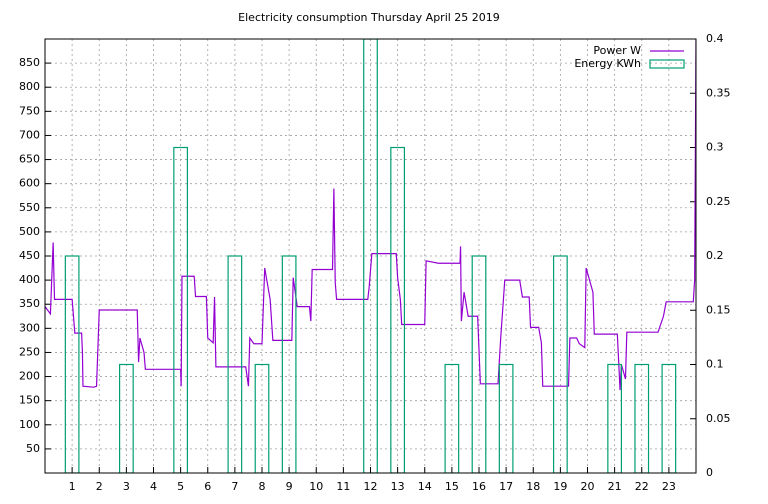 The image size is (768, 504). What do you see at coordinates (718, 309) in the screenshot?
I see `y2-tick-label: 0.15` at bounding box center [718, 309].